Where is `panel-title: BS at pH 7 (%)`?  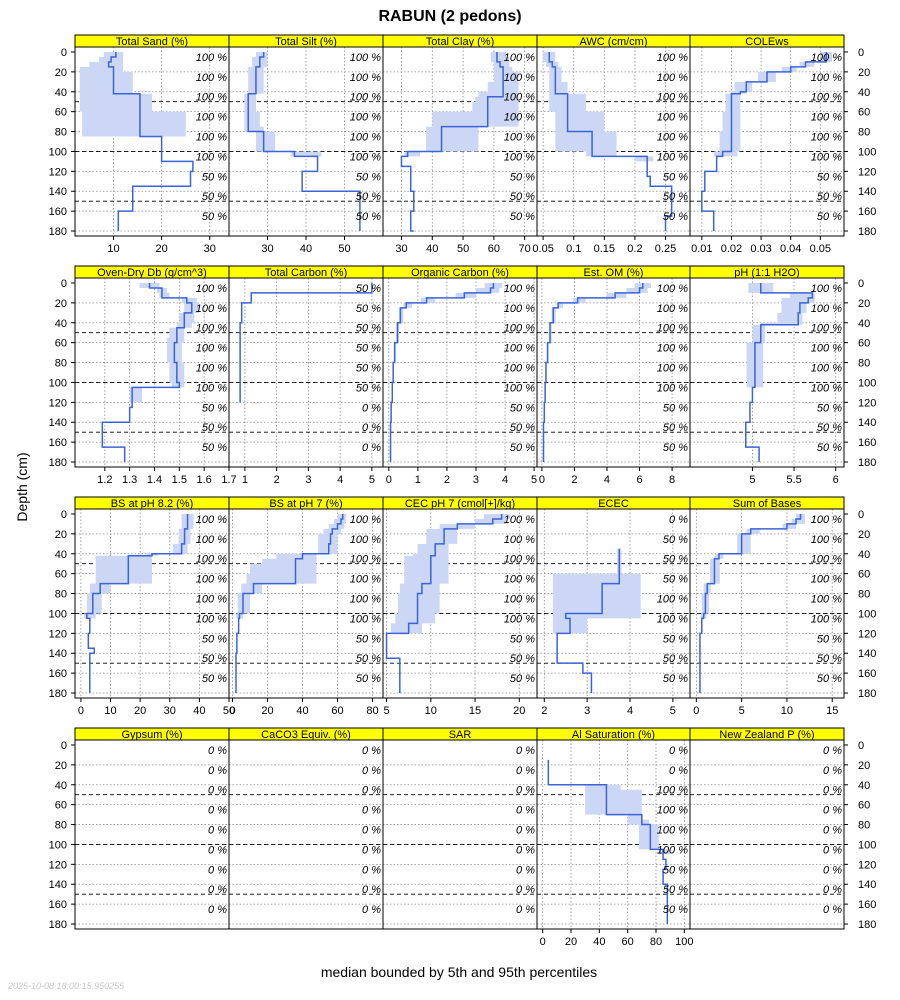
panel-title: BS at pH 7 (%) is located at coordinates (305, 504).